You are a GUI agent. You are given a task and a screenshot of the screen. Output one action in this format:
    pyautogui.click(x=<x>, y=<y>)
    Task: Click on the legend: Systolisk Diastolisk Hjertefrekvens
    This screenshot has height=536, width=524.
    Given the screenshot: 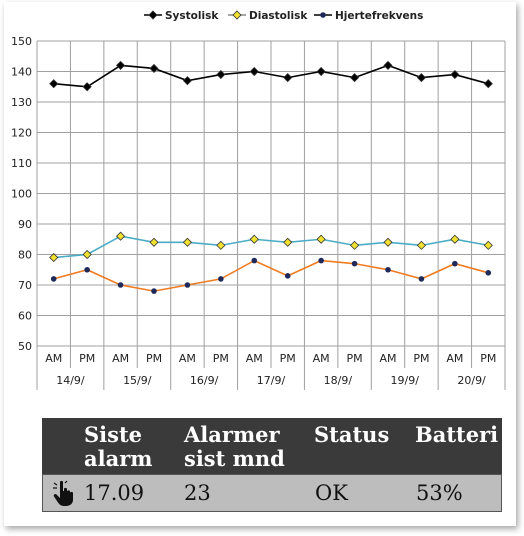 What is the action you would take?
    pyautogui.click(x=283, y=16)
    